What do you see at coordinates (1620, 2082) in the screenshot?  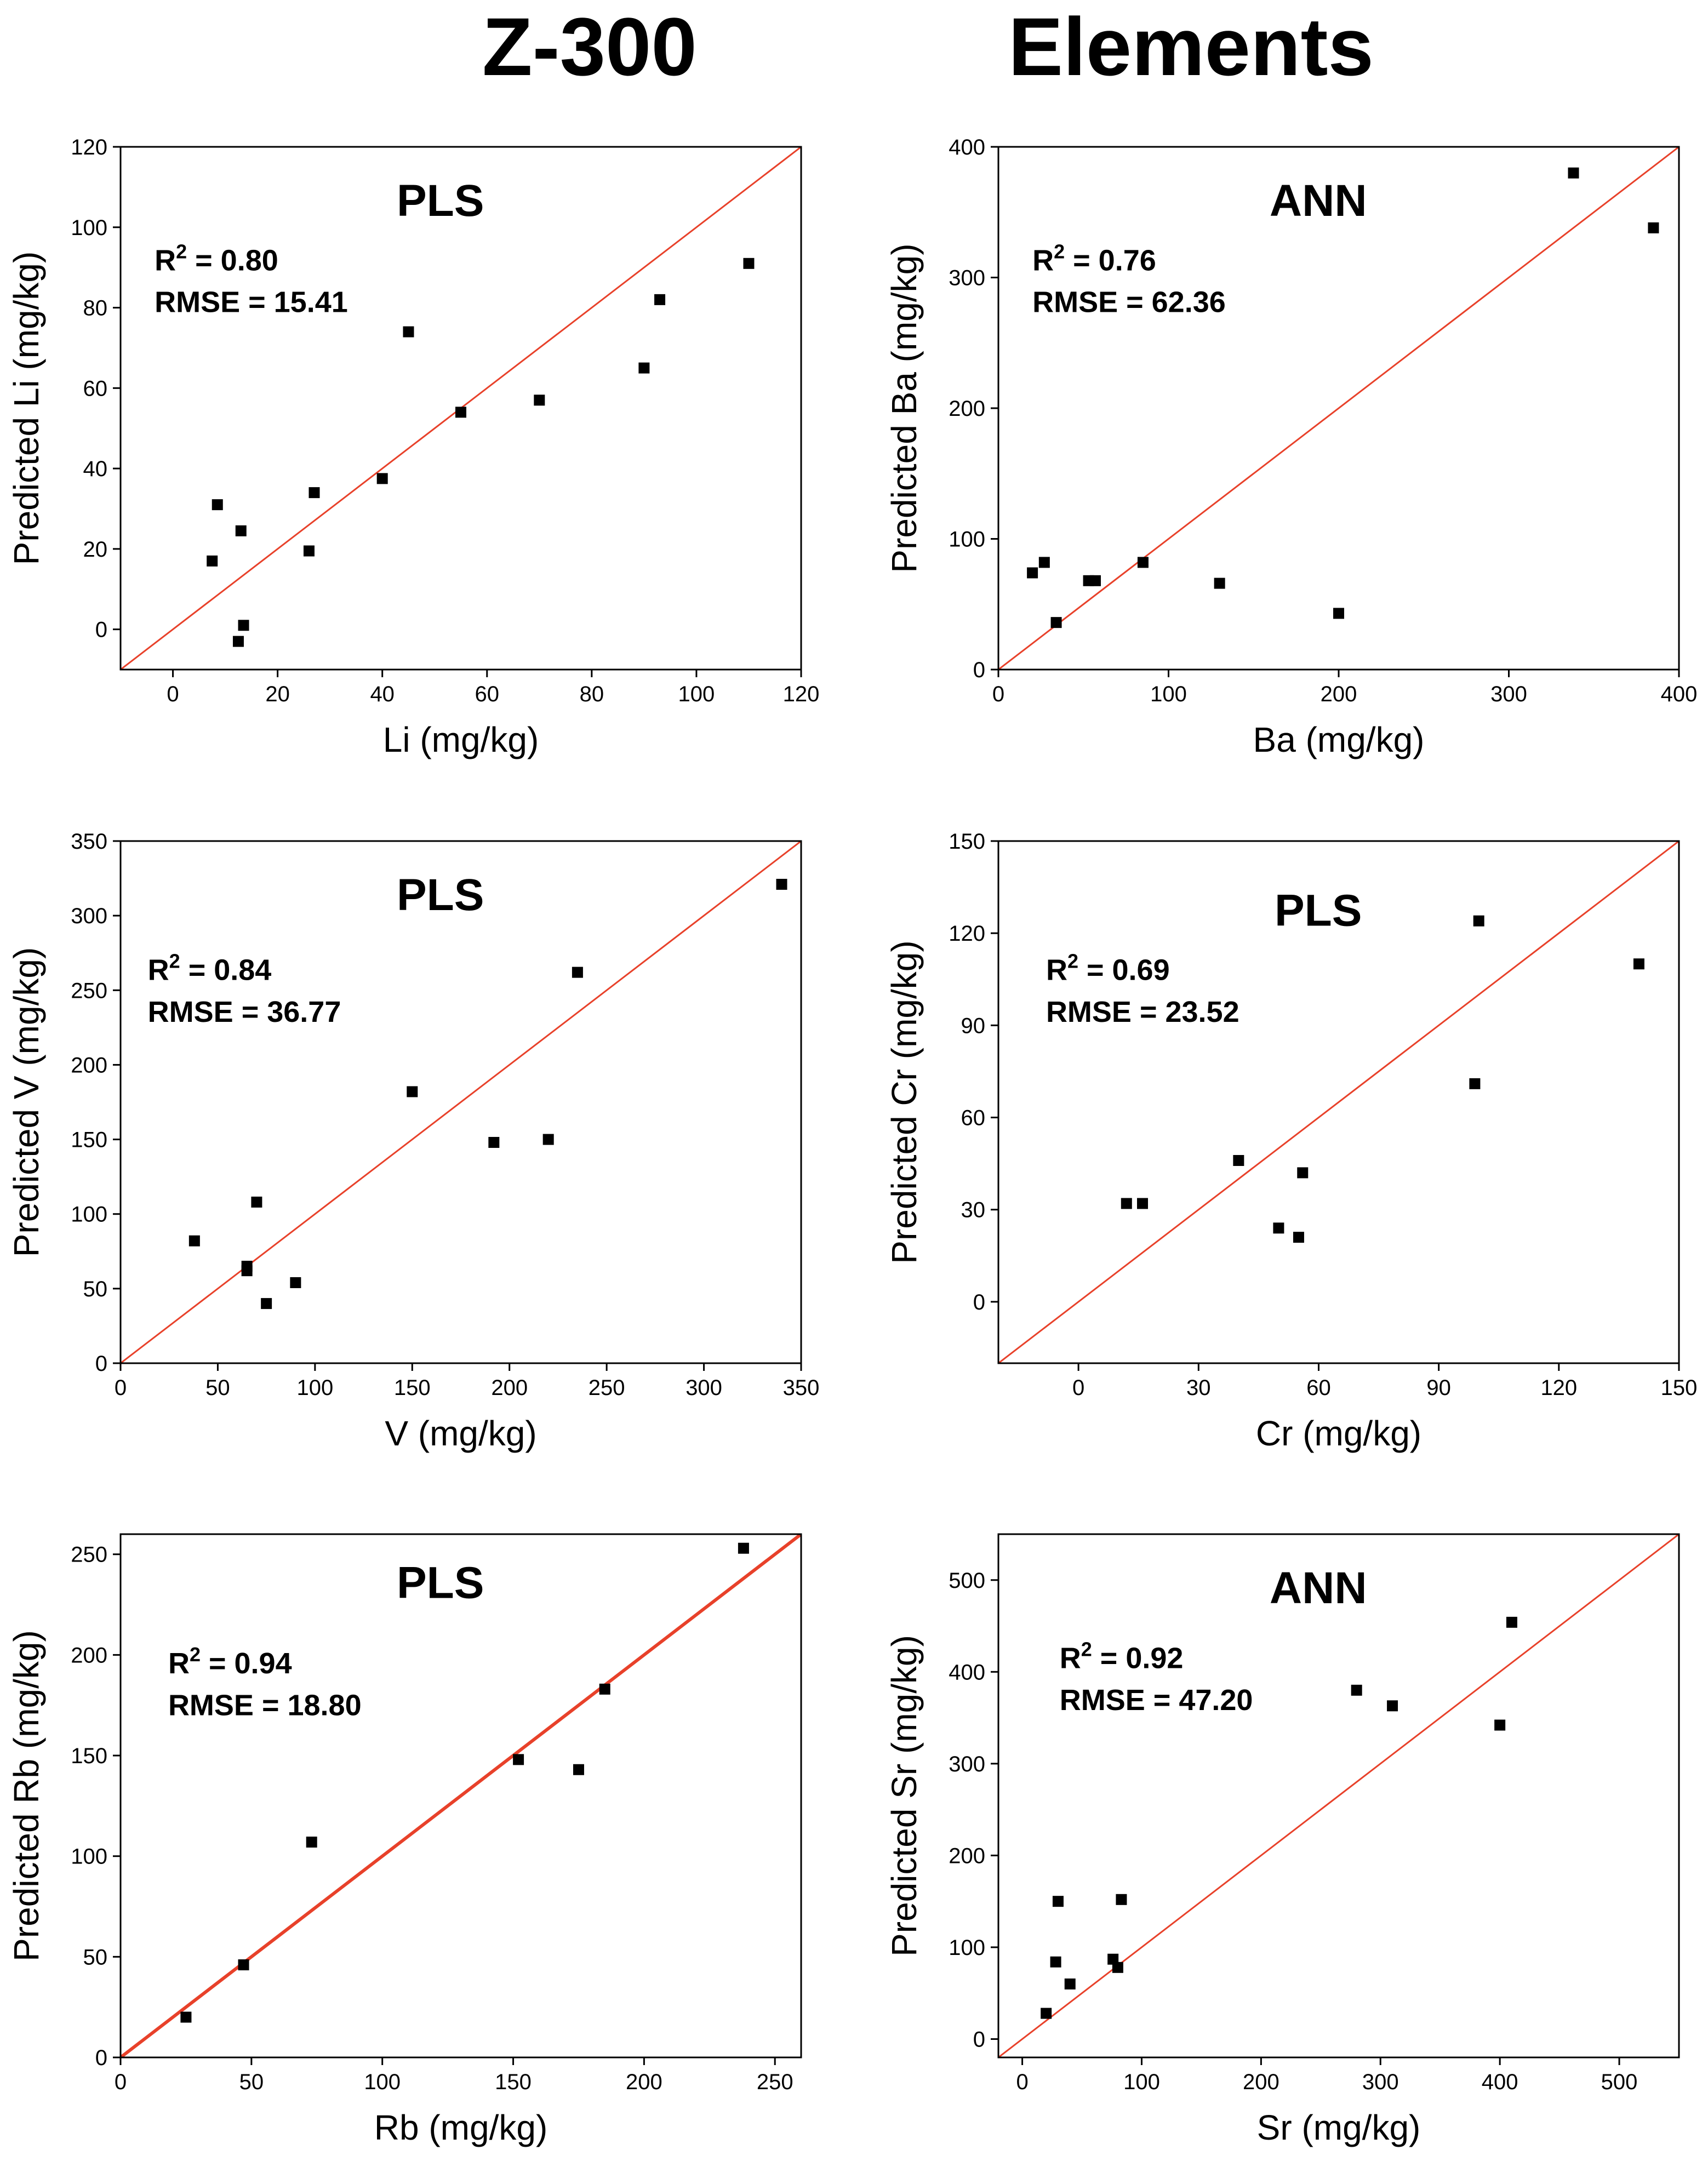 I see `x-tick-label: 500` at bounding box center [1620, 2082].